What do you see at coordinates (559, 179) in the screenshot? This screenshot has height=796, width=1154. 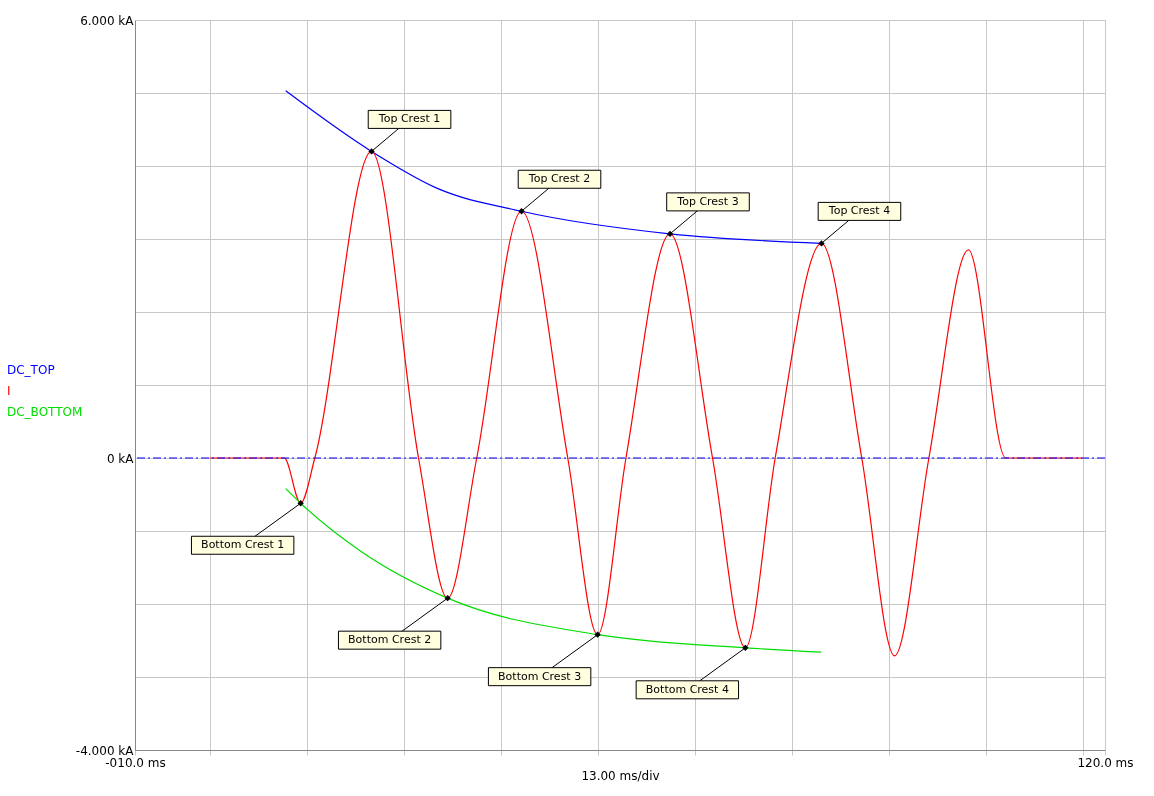 I see `annotation: Top Crest 2` at bounding box center [559, 179].